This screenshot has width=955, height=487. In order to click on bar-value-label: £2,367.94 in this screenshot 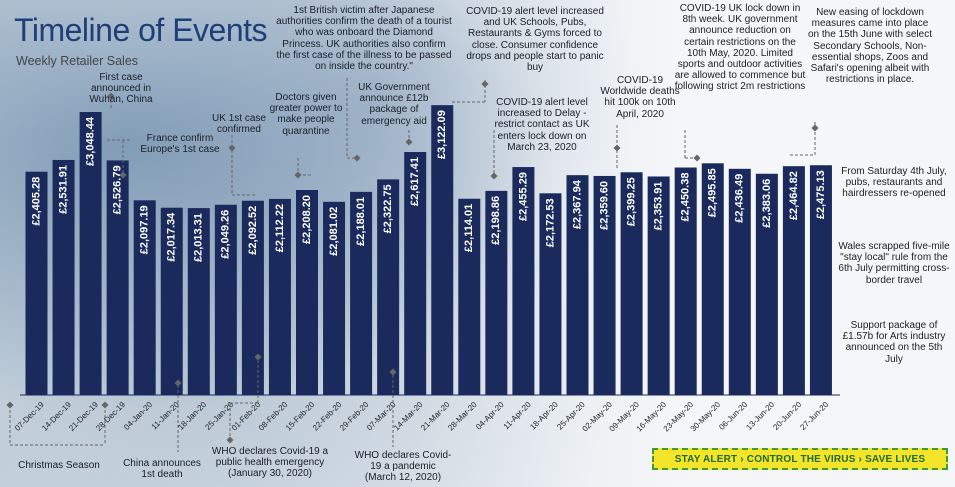, I will do `click(577, 204)`.